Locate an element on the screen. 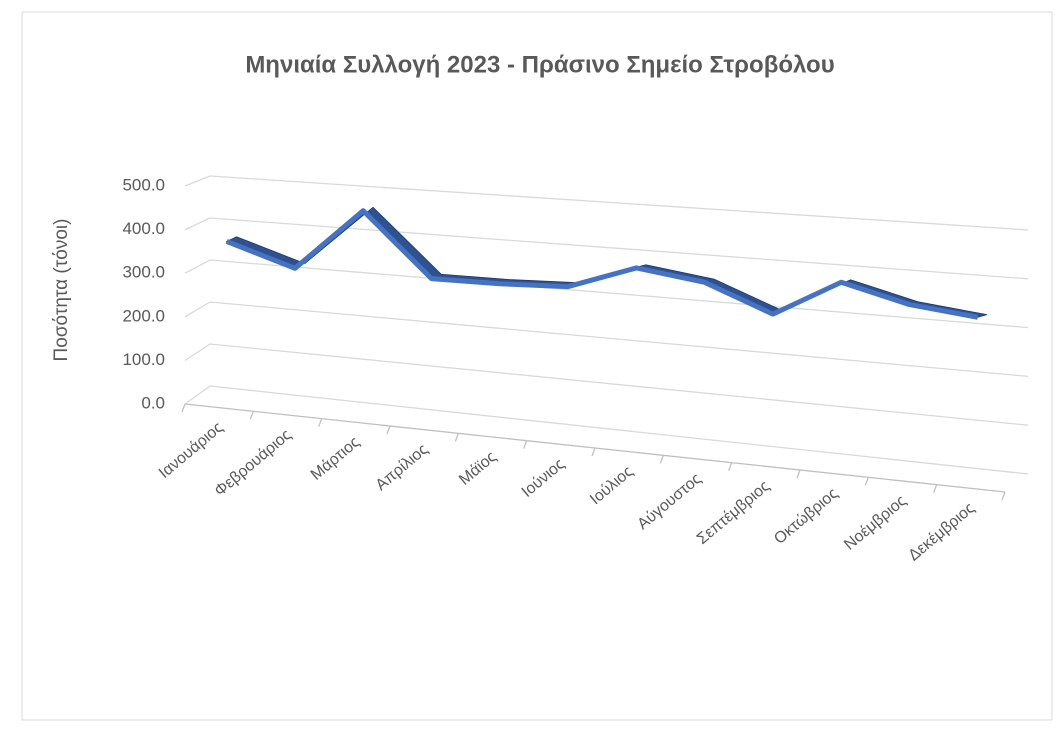 The image size is (1060, 729). line is located at coordinates (602, 264).